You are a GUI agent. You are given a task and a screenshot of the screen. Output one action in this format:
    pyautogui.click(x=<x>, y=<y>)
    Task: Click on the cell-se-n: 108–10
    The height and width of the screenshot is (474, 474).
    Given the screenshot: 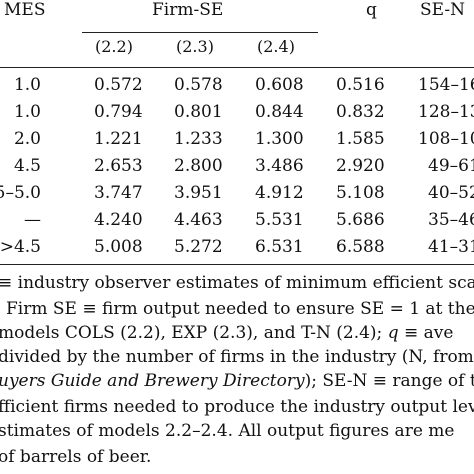 What is the action you would take?
    pyautogui.click(x=446, y=139)
    